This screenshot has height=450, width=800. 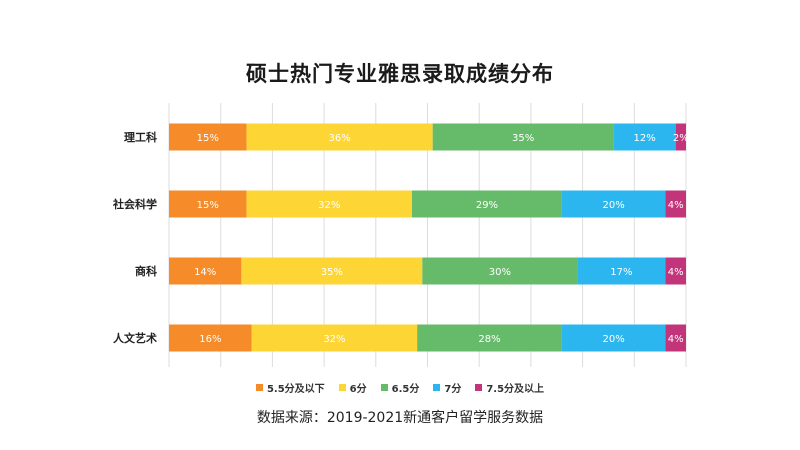 I want to click on data-label: 36%, so click(x=339, y=138).